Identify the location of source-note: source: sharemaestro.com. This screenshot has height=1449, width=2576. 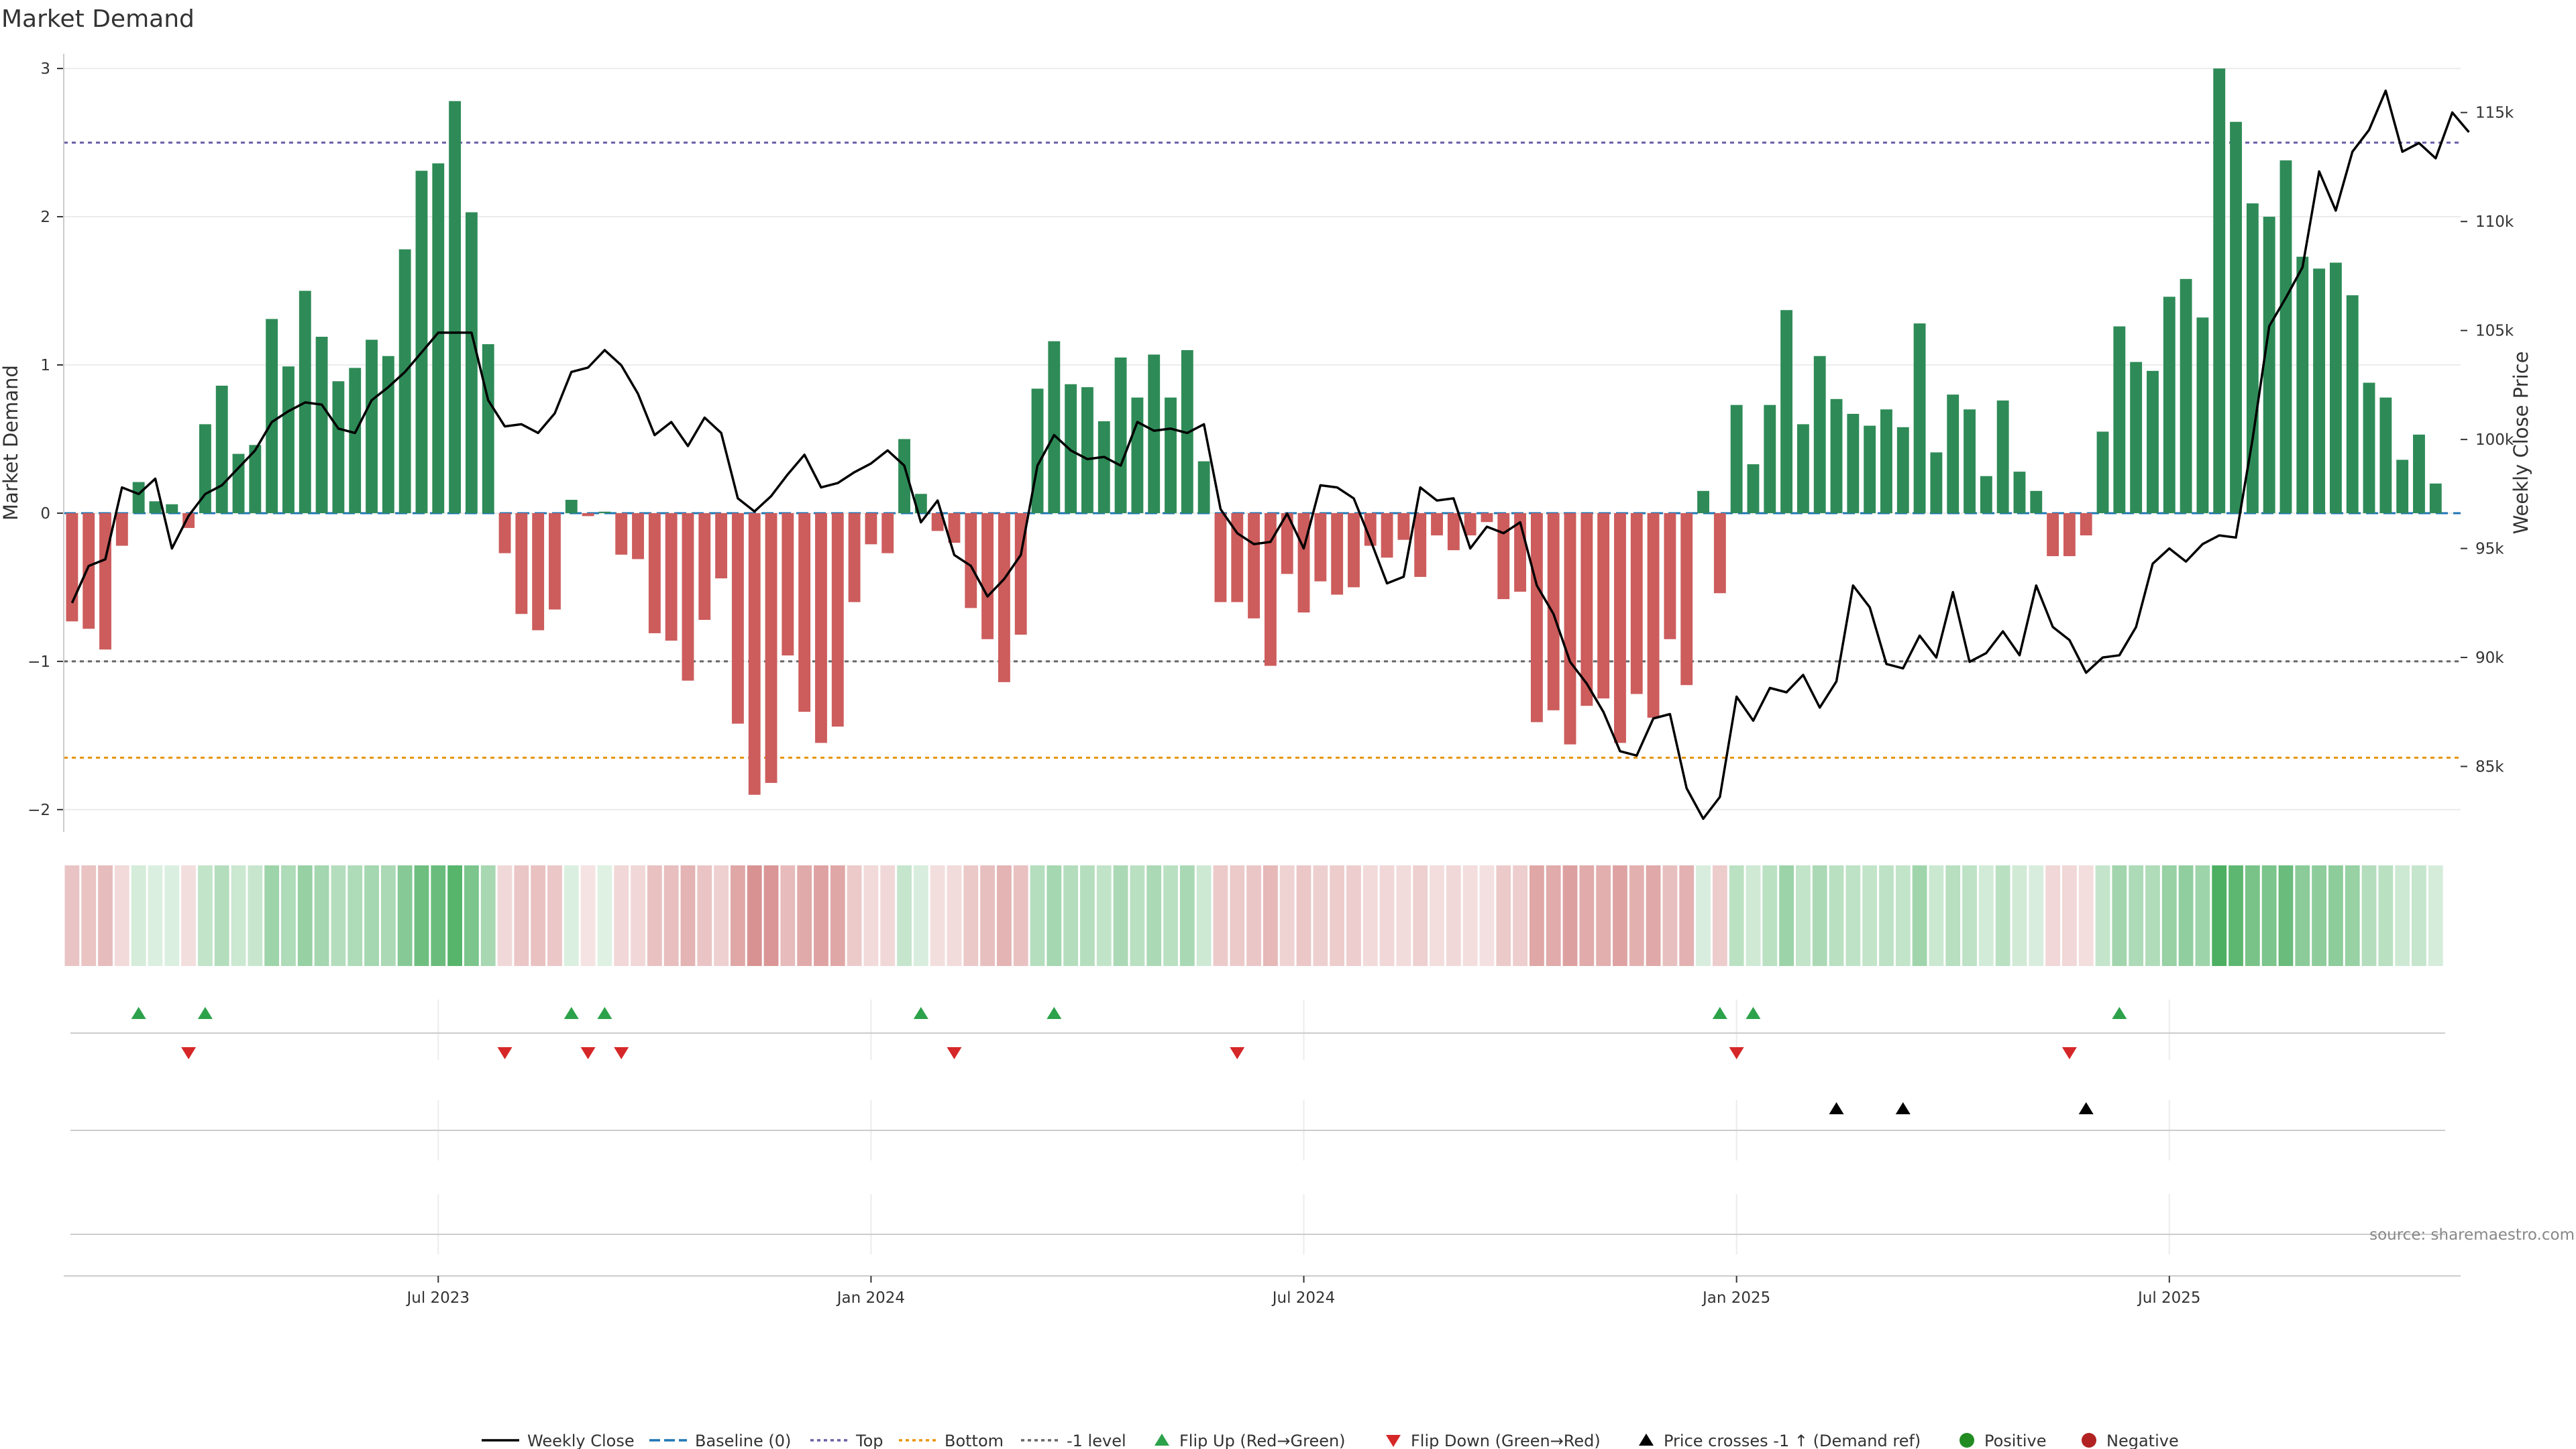
(2472, 1235).